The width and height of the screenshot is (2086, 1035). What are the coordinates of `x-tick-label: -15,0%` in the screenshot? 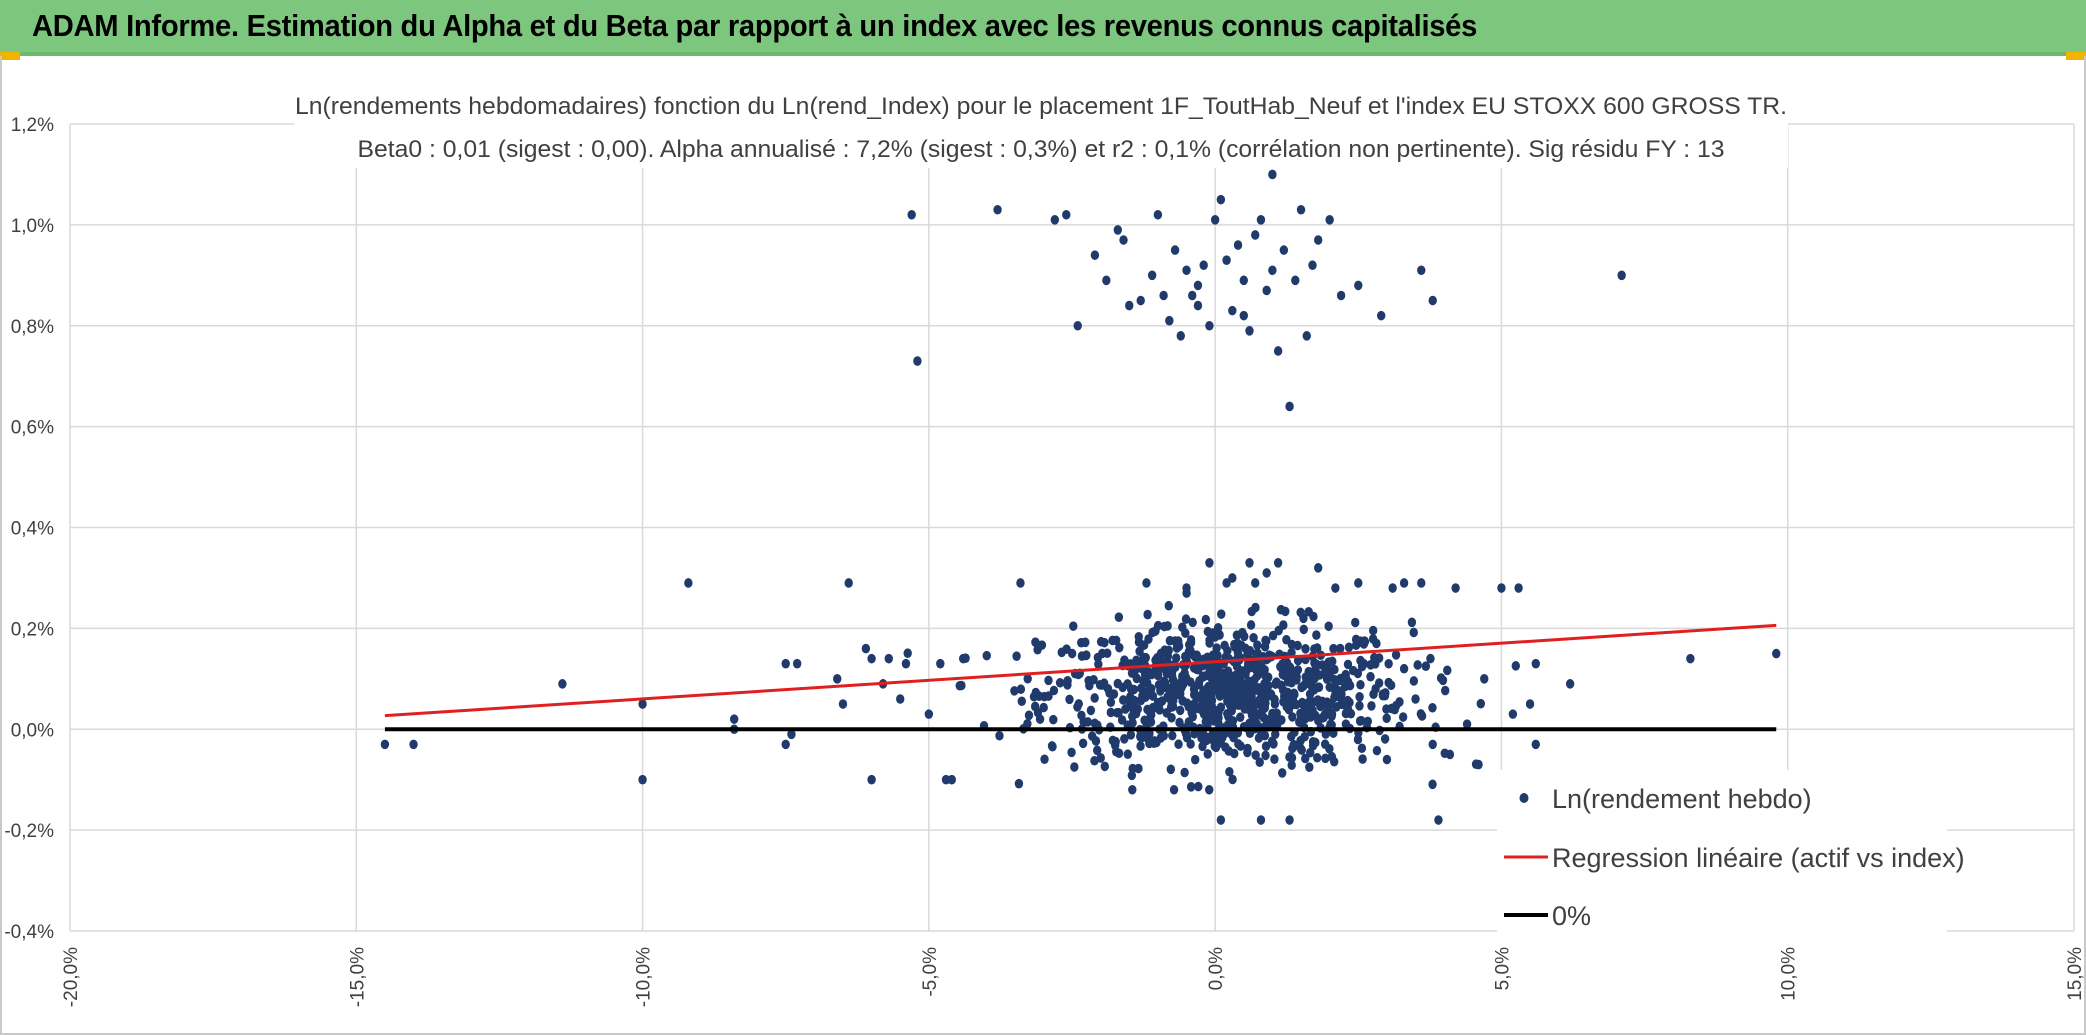 It's located at (357, 977).